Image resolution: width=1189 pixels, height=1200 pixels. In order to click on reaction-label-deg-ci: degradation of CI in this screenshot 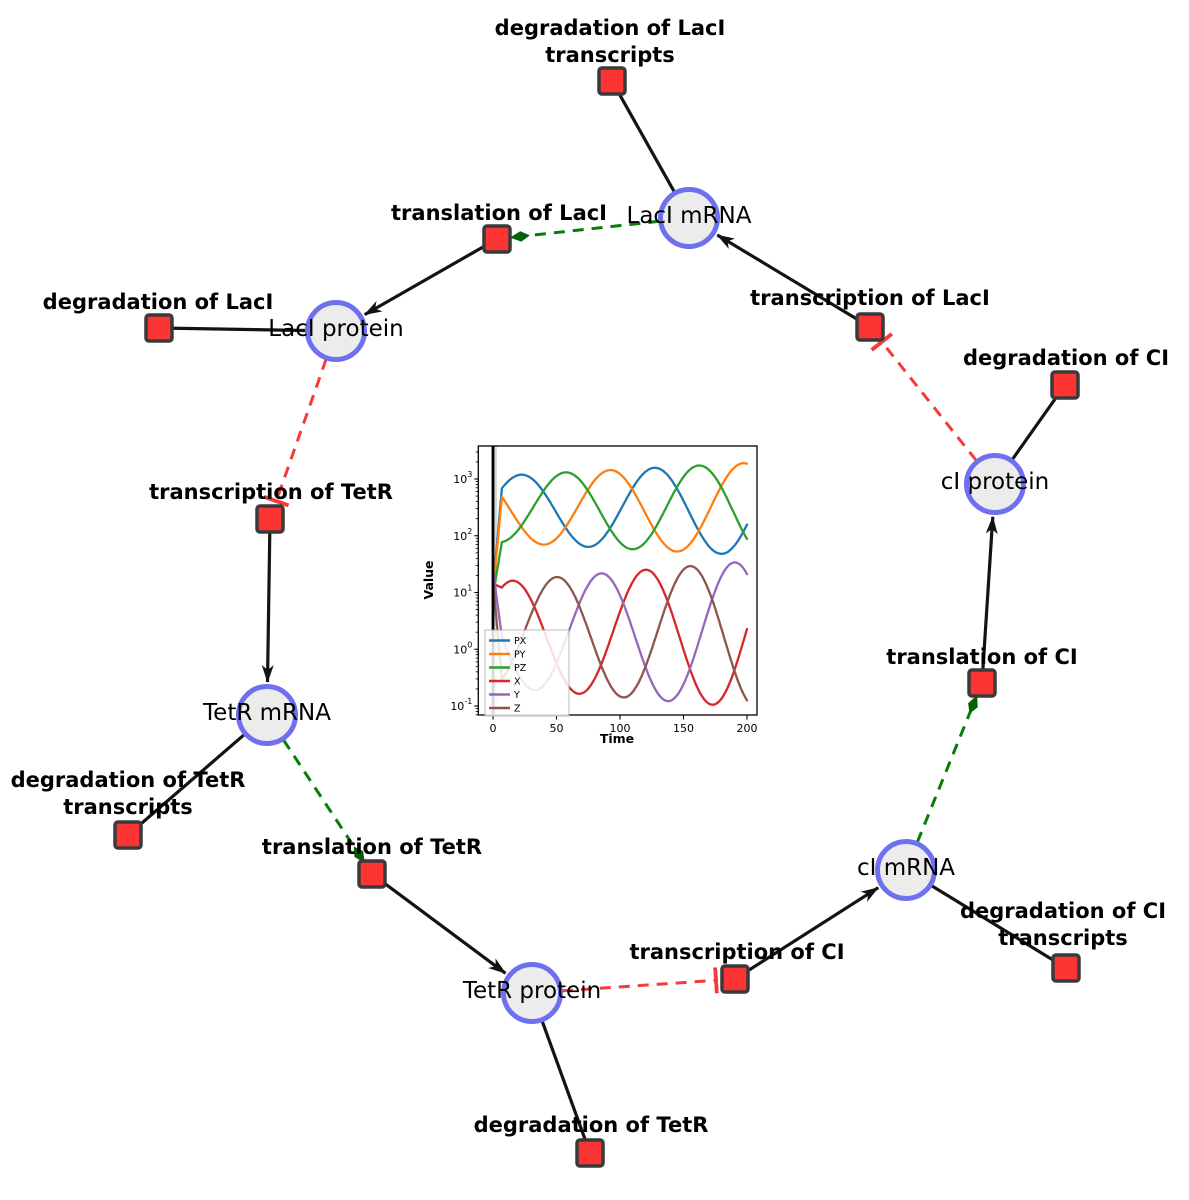, I will do `click(1066, 358)`.